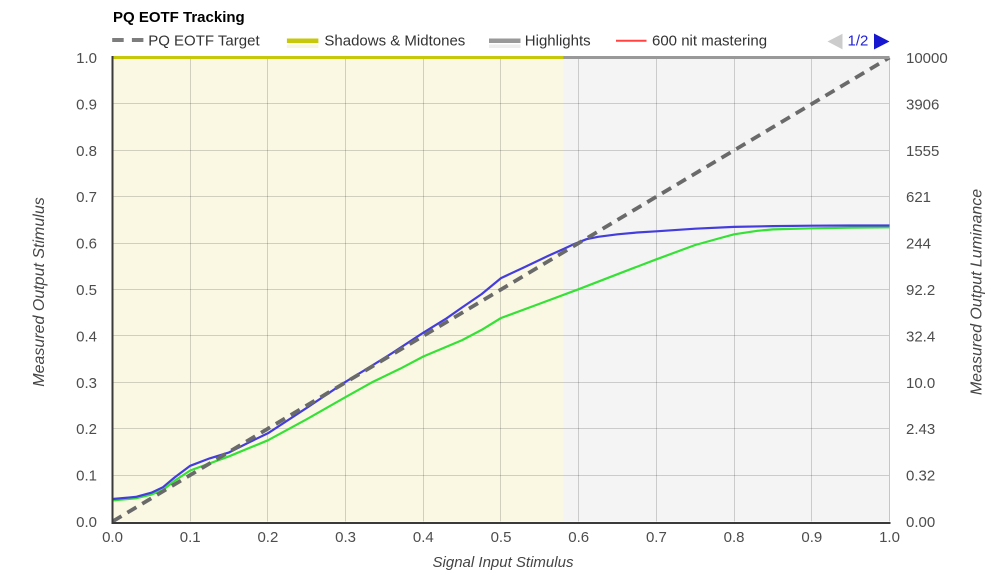 The width and height of the screenshot is (1000, 578). What do you see at coordinates (920, 522) in the screenshot?
I see `svg-text: 0.00` at bounding box center [920, 522].